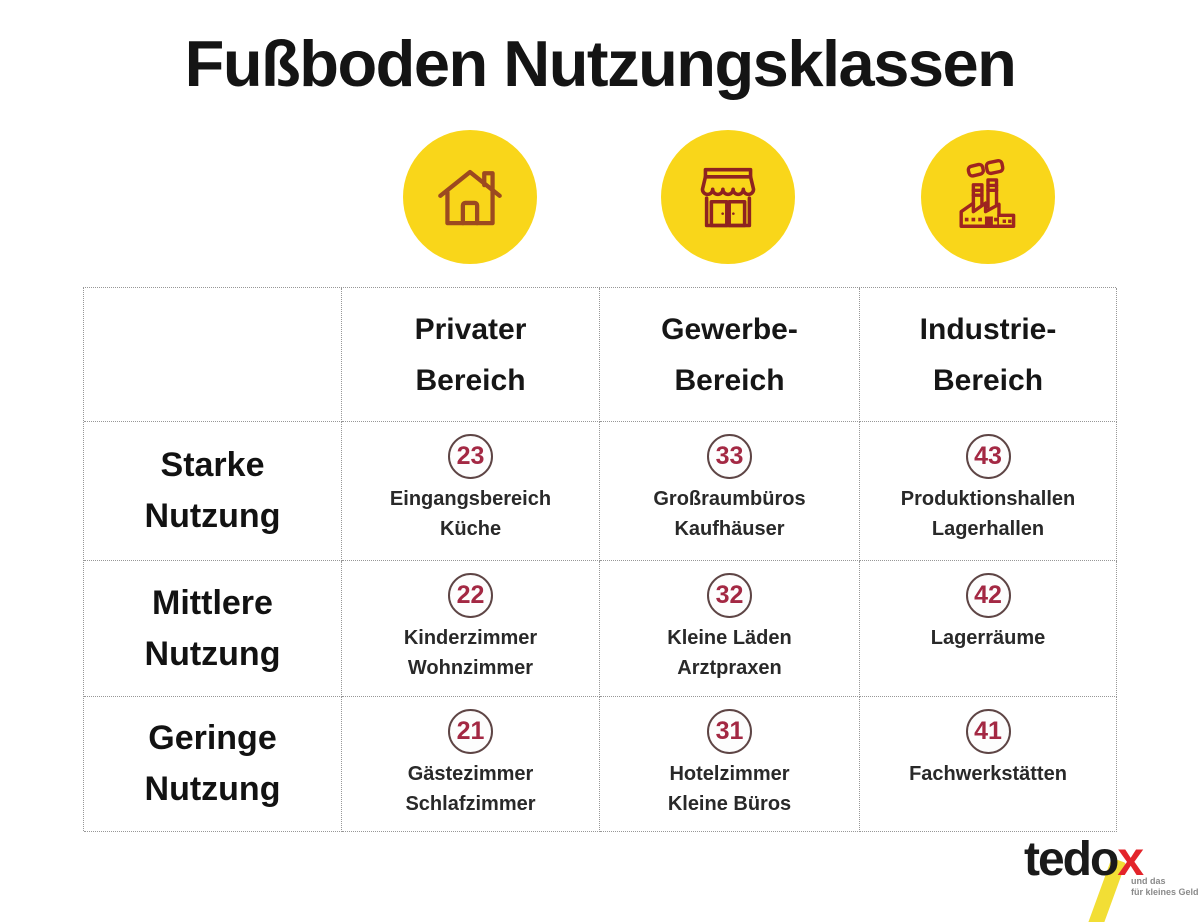  I want to click on header-gewerbe-bereich: Gewerbe- Bereich, so click(730, 355).